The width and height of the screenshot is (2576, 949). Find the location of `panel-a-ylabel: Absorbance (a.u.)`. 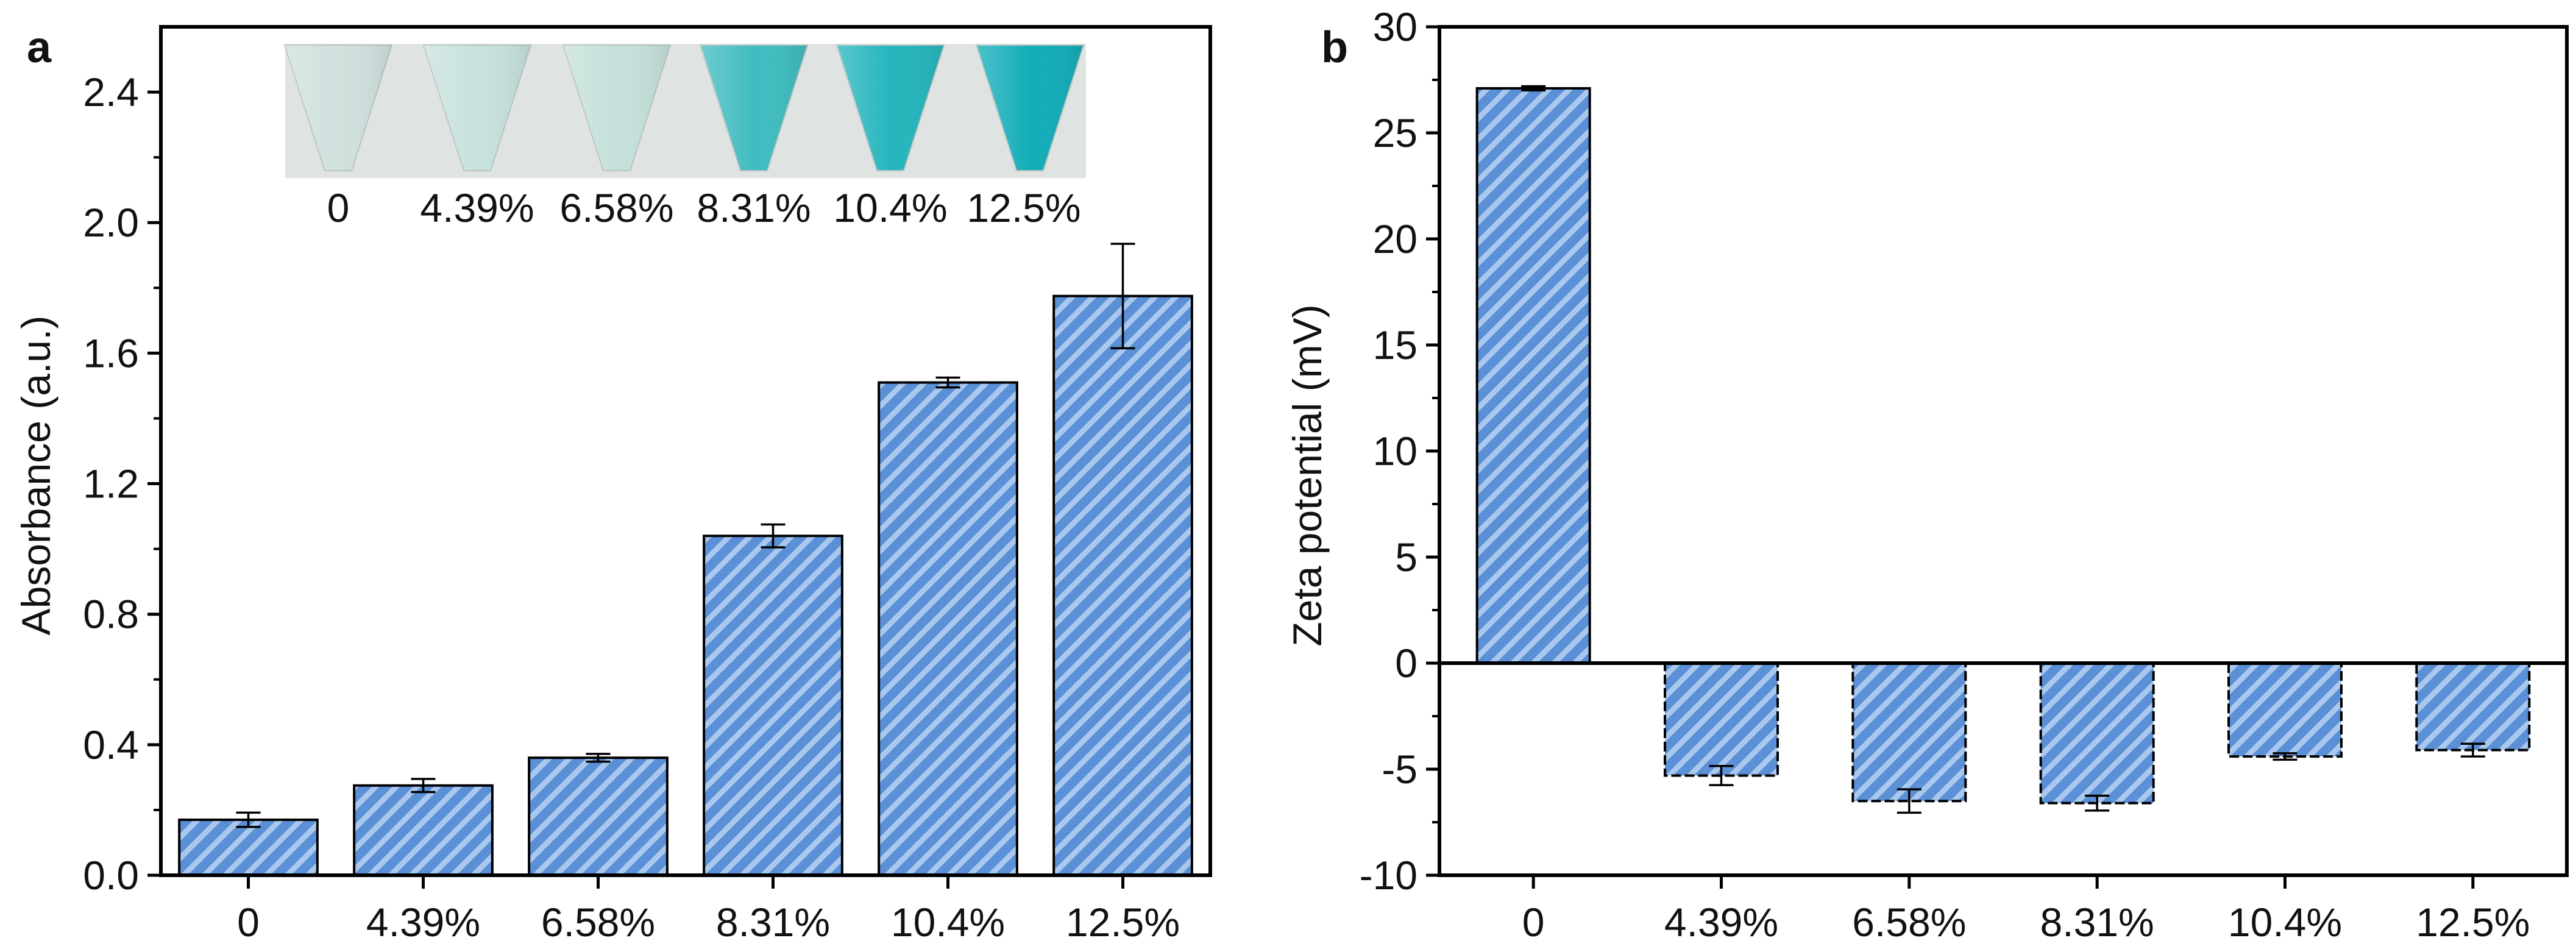

panel-a-ylabel: Absorbance (a.u.) is located at coordinates (36, 476).